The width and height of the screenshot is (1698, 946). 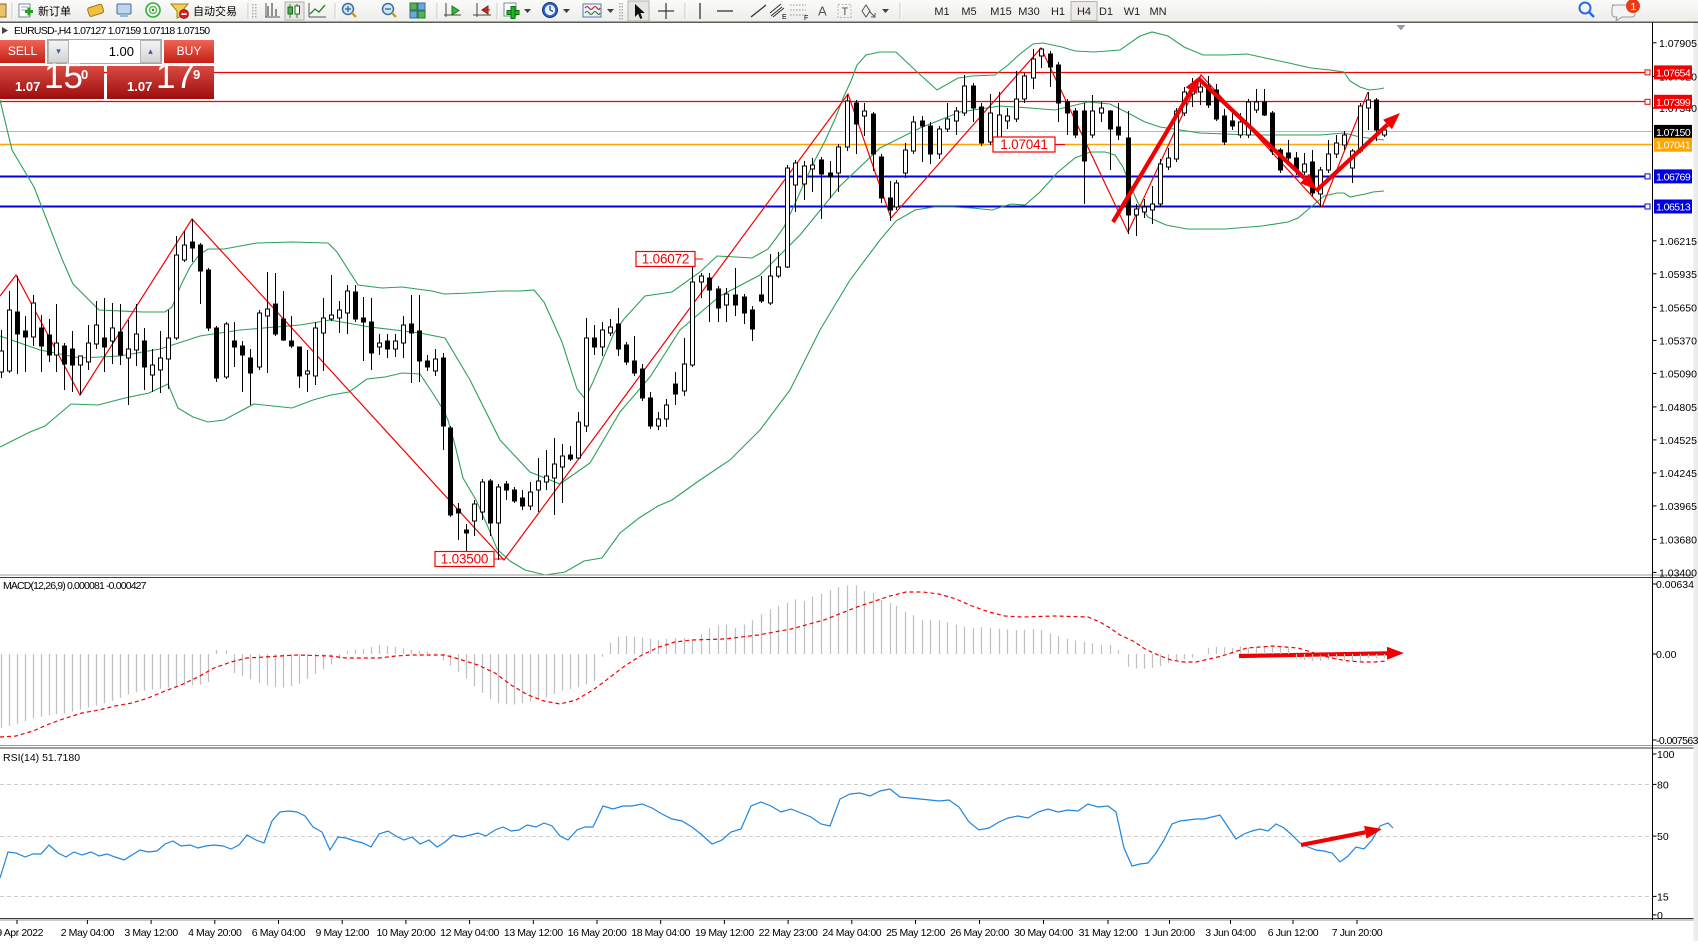 I want to click on svg-text: 1.06513, so click(x=1673, y=208).